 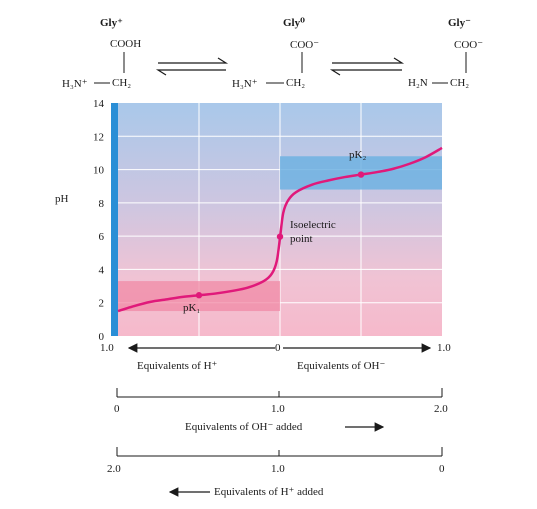 What do you see at coordinates (361, 174) in the screenshot?
I see `pk2-point` at bounding box center [361, 174].